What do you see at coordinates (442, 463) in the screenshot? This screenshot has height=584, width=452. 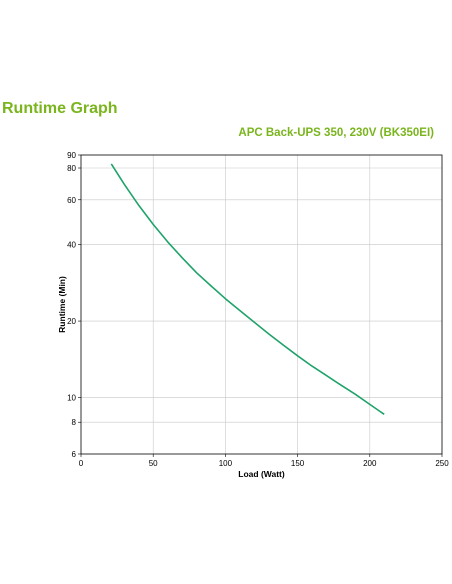 I see `x-tick-label: 250` at bounding box center [442, 463].